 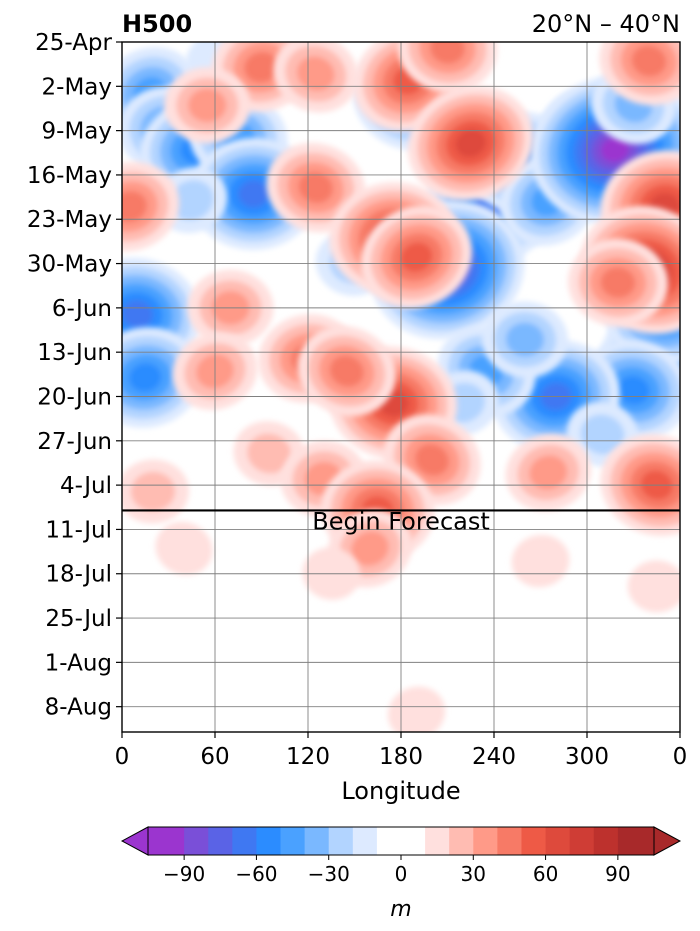 I want to click on y-tick-label: 2-May, so click(x=77, y=87).